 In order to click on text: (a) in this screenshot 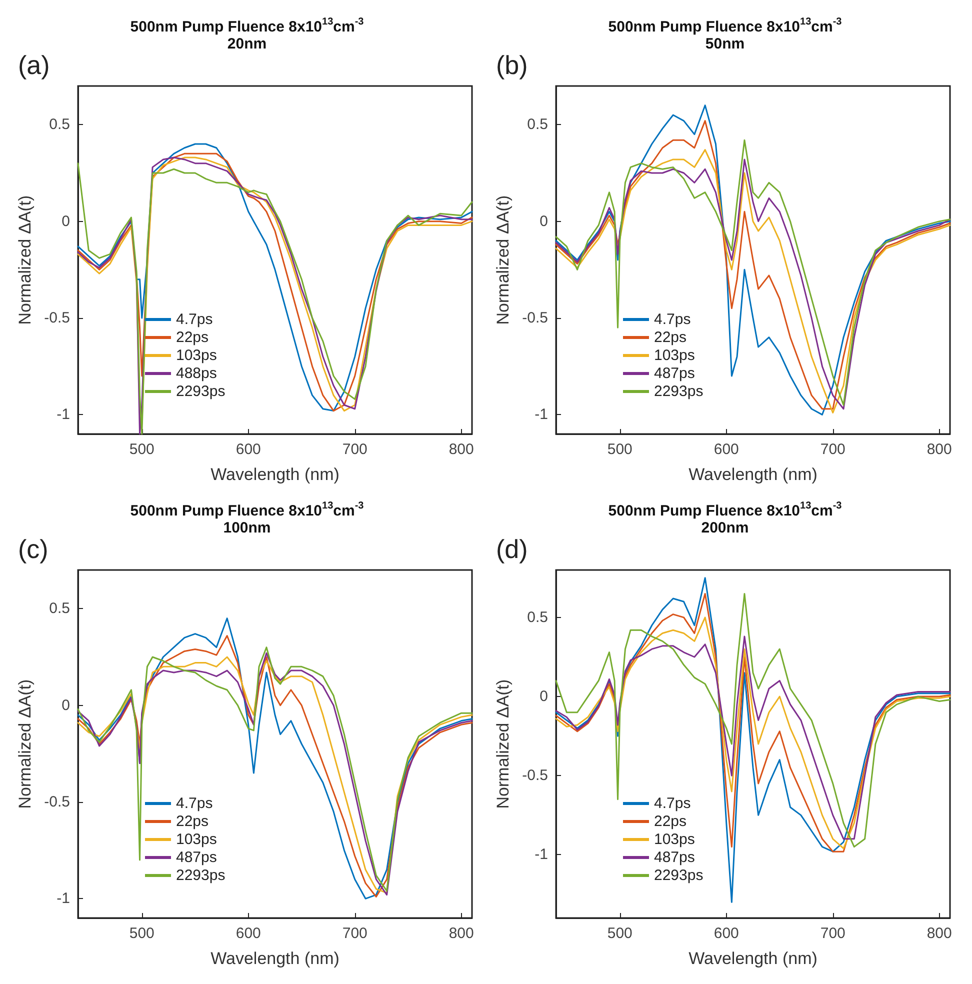, I will do `click(34, 65)`.